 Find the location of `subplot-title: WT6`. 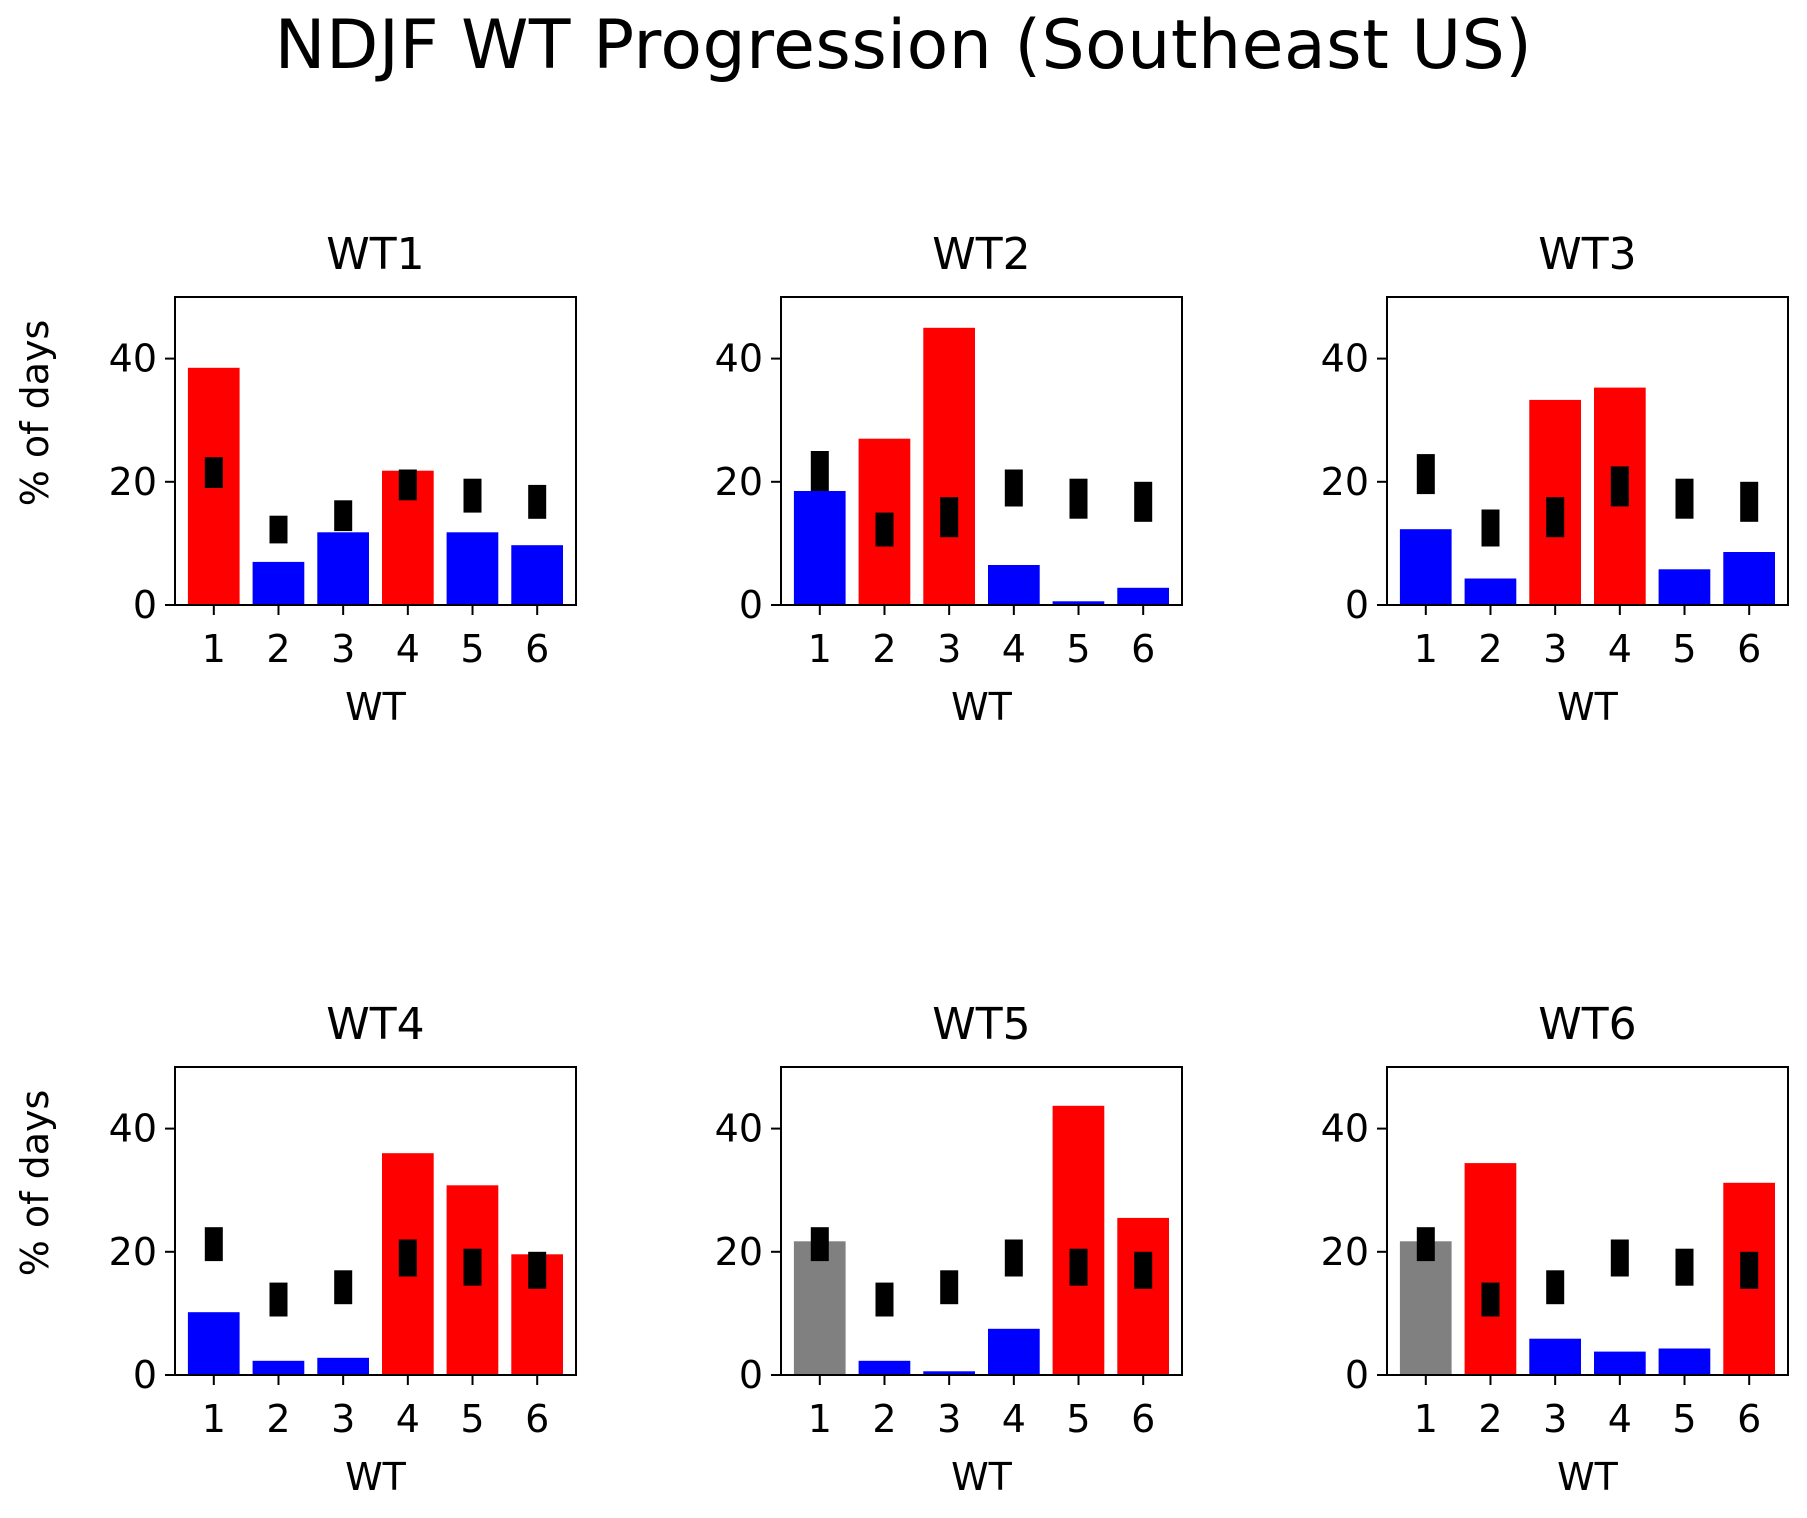

subplot-title: WT6 is located at coordinates (1587, 1024).